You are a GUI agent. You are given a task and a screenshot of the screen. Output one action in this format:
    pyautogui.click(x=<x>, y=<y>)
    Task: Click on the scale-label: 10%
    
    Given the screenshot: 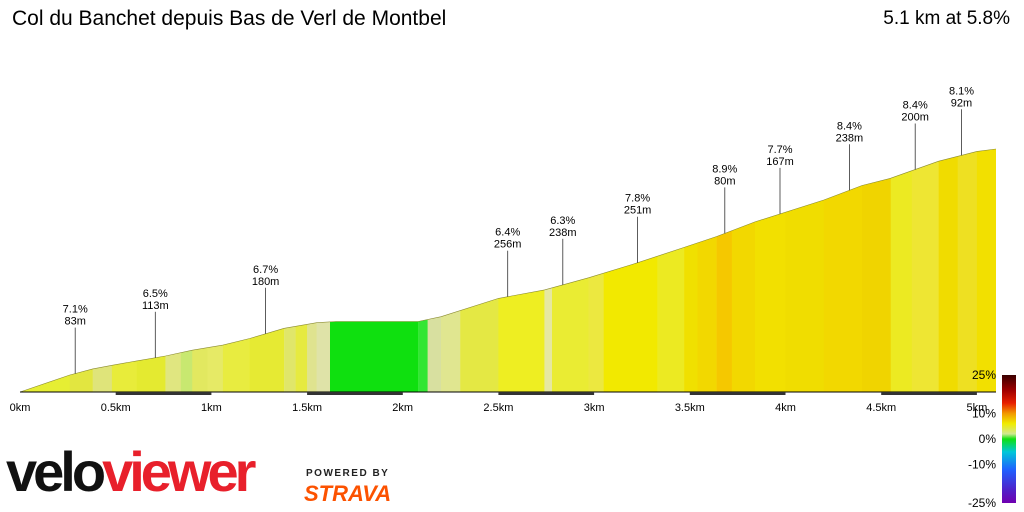 What is the action you would take?
    pyautogui.click(x=984, y=413)
    